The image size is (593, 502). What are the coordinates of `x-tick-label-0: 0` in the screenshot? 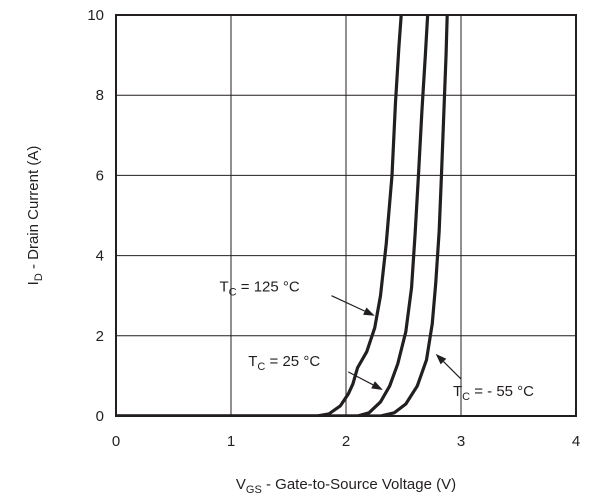 It's located at (116, 441).